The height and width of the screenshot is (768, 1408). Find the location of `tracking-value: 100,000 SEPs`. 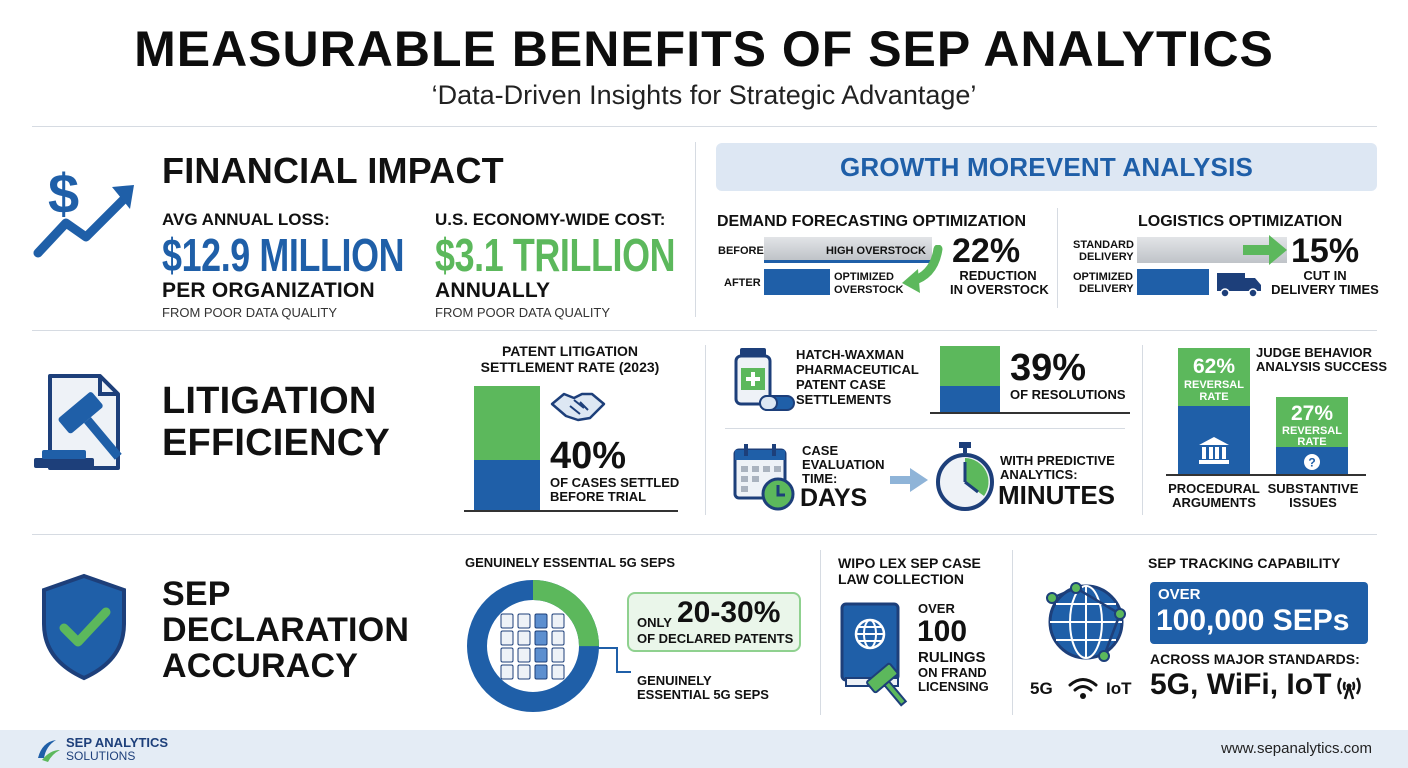

tracking-value: 100,000 SEPs is located at coordinates (1253, 621).